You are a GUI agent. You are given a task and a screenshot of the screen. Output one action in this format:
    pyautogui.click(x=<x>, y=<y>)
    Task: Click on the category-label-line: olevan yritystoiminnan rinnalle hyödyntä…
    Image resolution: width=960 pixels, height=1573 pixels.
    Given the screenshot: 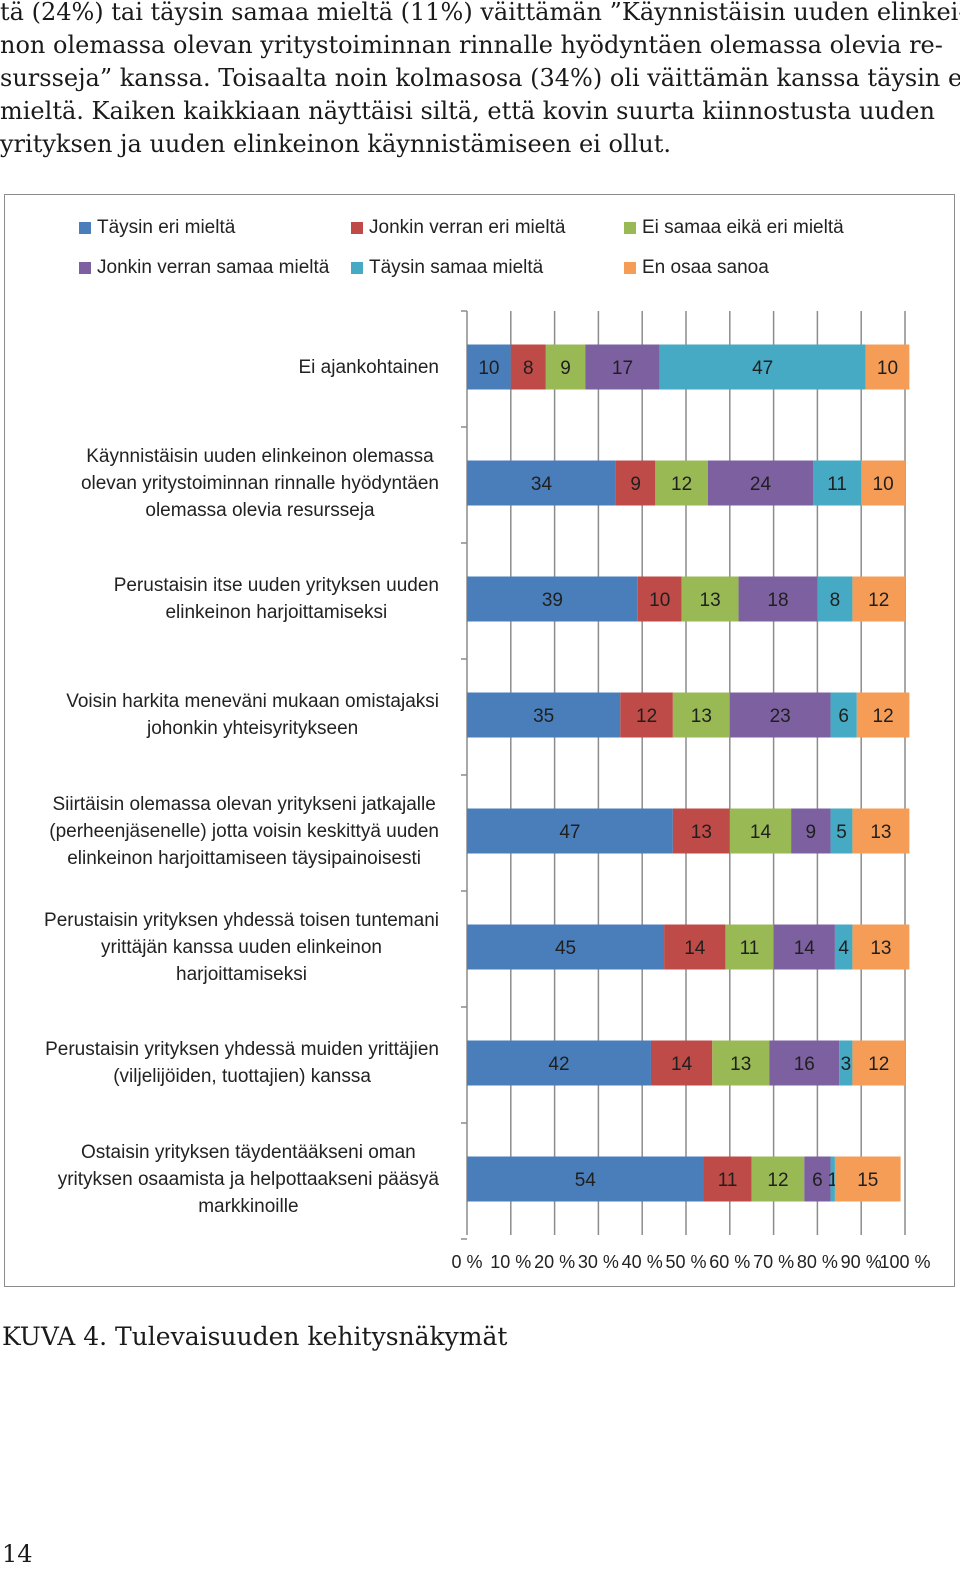 What is the action you would take?
    pyautogui.click(x=259, y=483)
    